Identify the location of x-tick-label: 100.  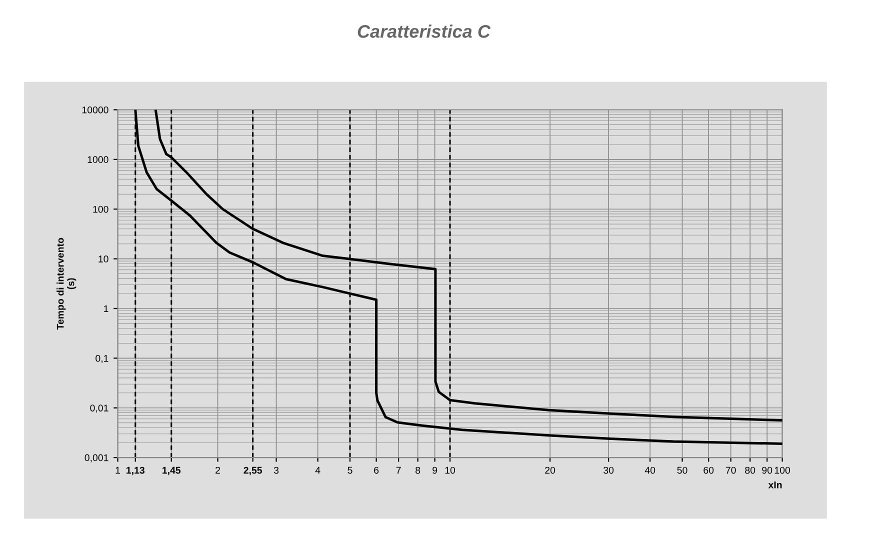
(782, 470).